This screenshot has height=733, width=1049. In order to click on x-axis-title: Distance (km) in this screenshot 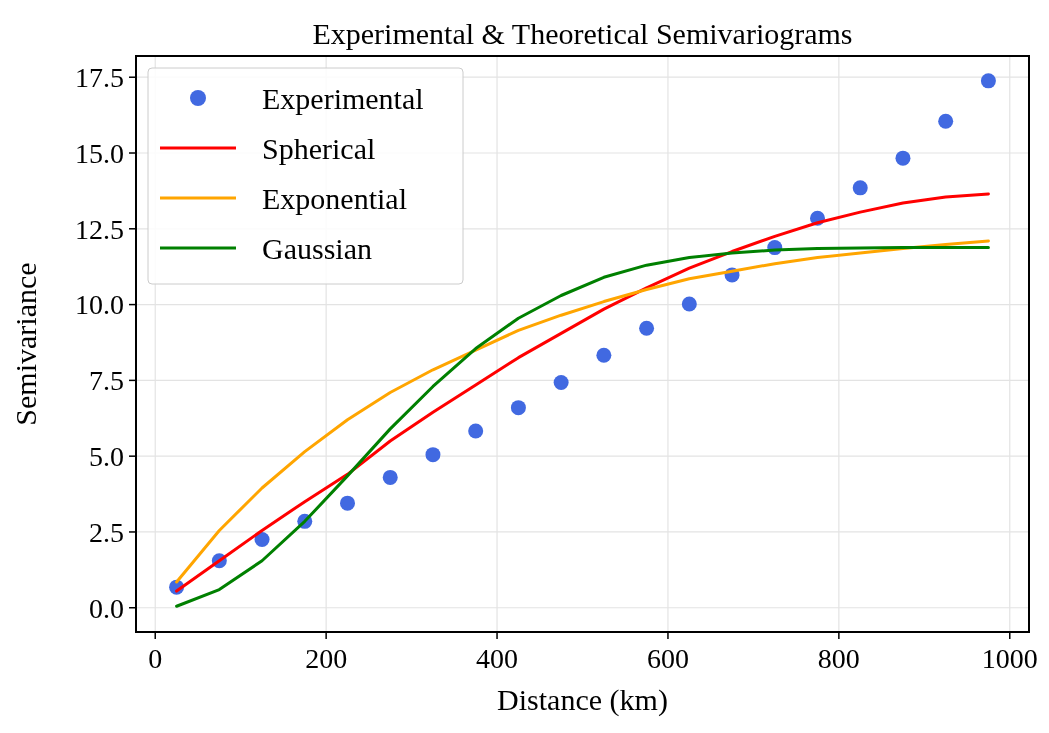, I will do `click(582, 700)`.